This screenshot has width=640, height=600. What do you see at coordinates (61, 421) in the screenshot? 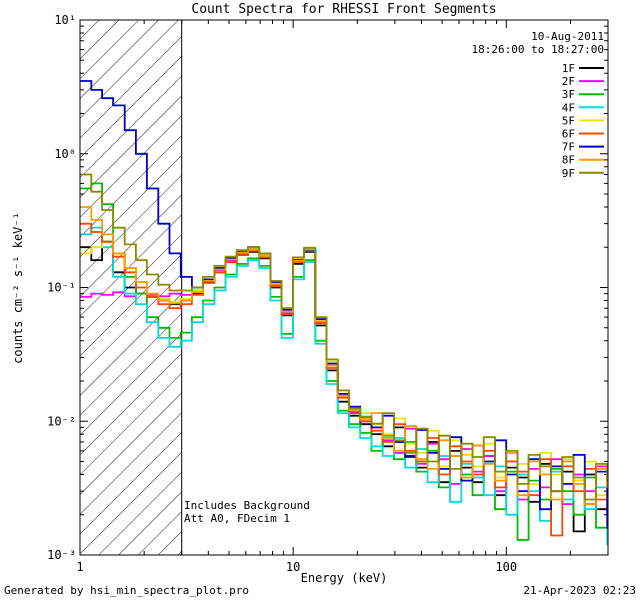
I see `y-tick-label: 10⁻²` at bounding box center [61, 421].